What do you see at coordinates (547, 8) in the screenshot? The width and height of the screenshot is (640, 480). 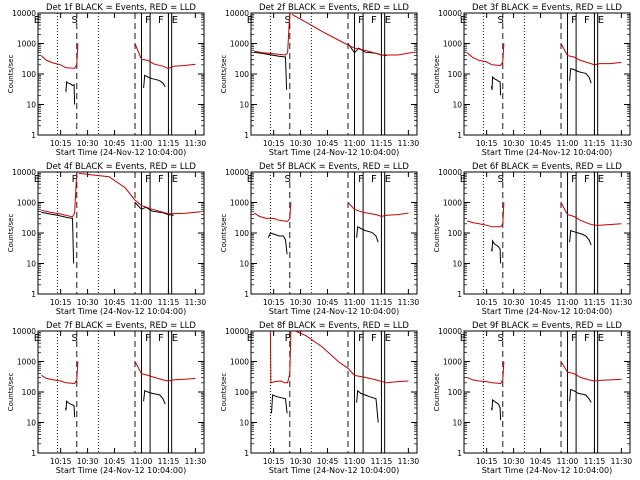 I see `chart-title: Det 3f BLACK = Events, RED = LLD` at bounding box center [547, 8].